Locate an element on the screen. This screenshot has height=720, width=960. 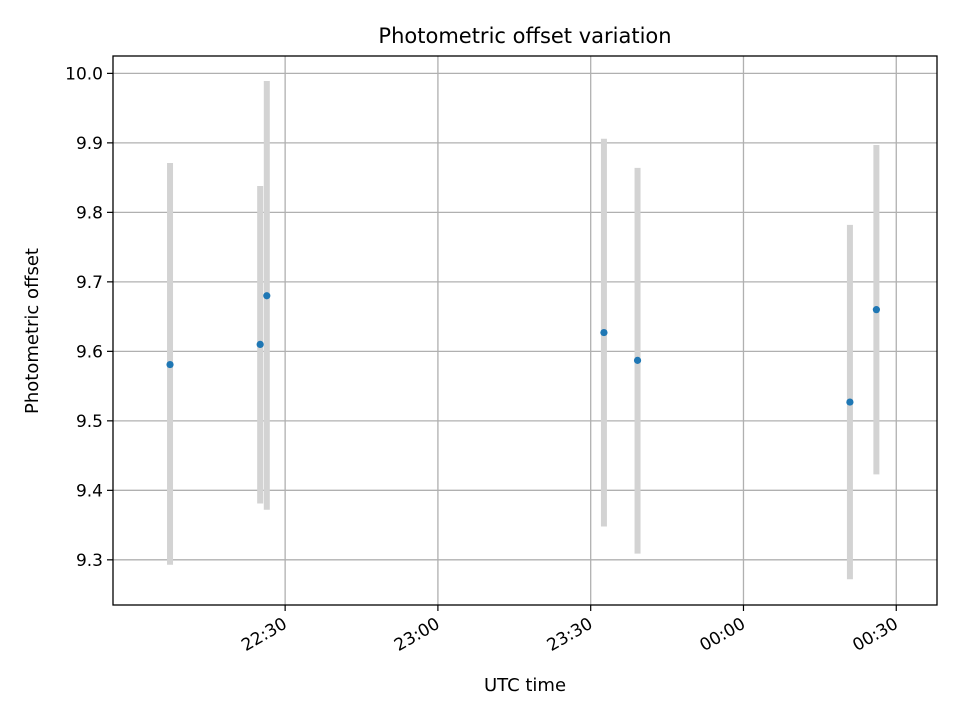
x-tick-layer: 22:30 23:00 23:30 00:00 00:30 is located at coordinates (570, 630).